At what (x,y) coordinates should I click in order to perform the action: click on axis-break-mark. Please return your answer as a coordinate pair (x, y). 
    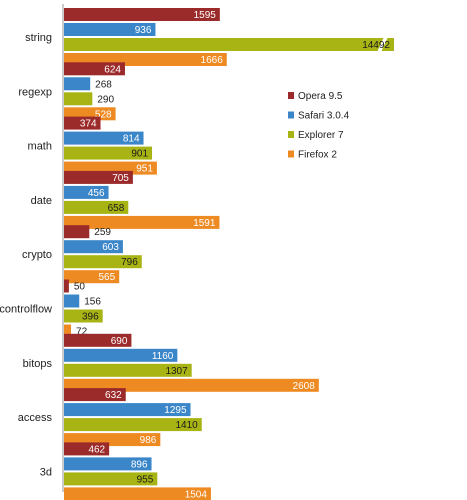
    Looking at the image, I should click on (382, 44).